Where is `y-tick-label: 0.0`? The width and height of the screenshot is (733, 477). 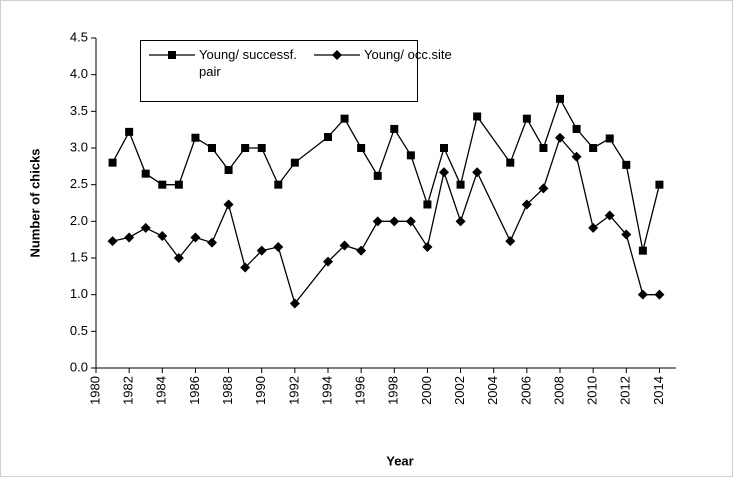
y-tick-label: 0.0 is located at coordinates (79, 366).